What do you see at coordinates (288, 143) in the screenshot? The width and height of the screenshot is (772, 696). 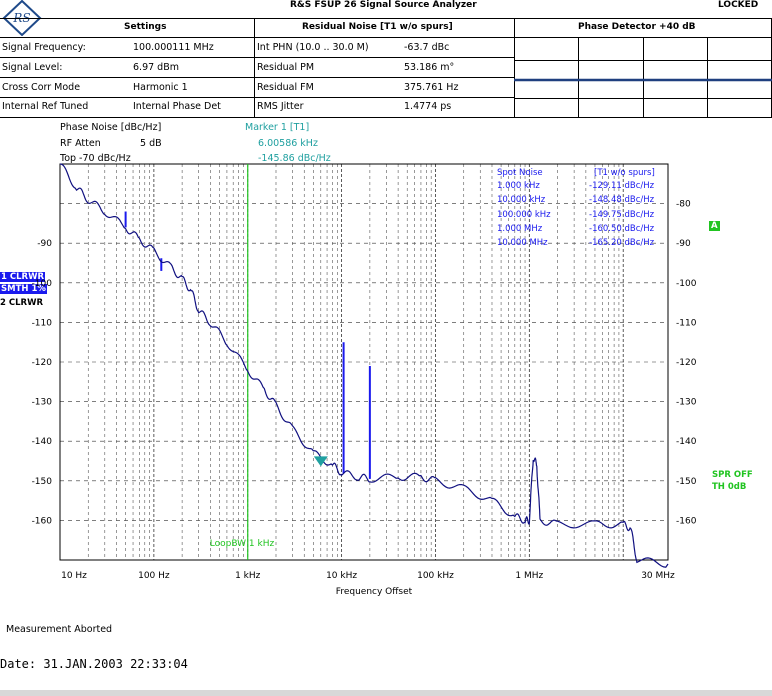 I see `marker-freq: 6.00586 kHz` at bounding box center [288, 143].